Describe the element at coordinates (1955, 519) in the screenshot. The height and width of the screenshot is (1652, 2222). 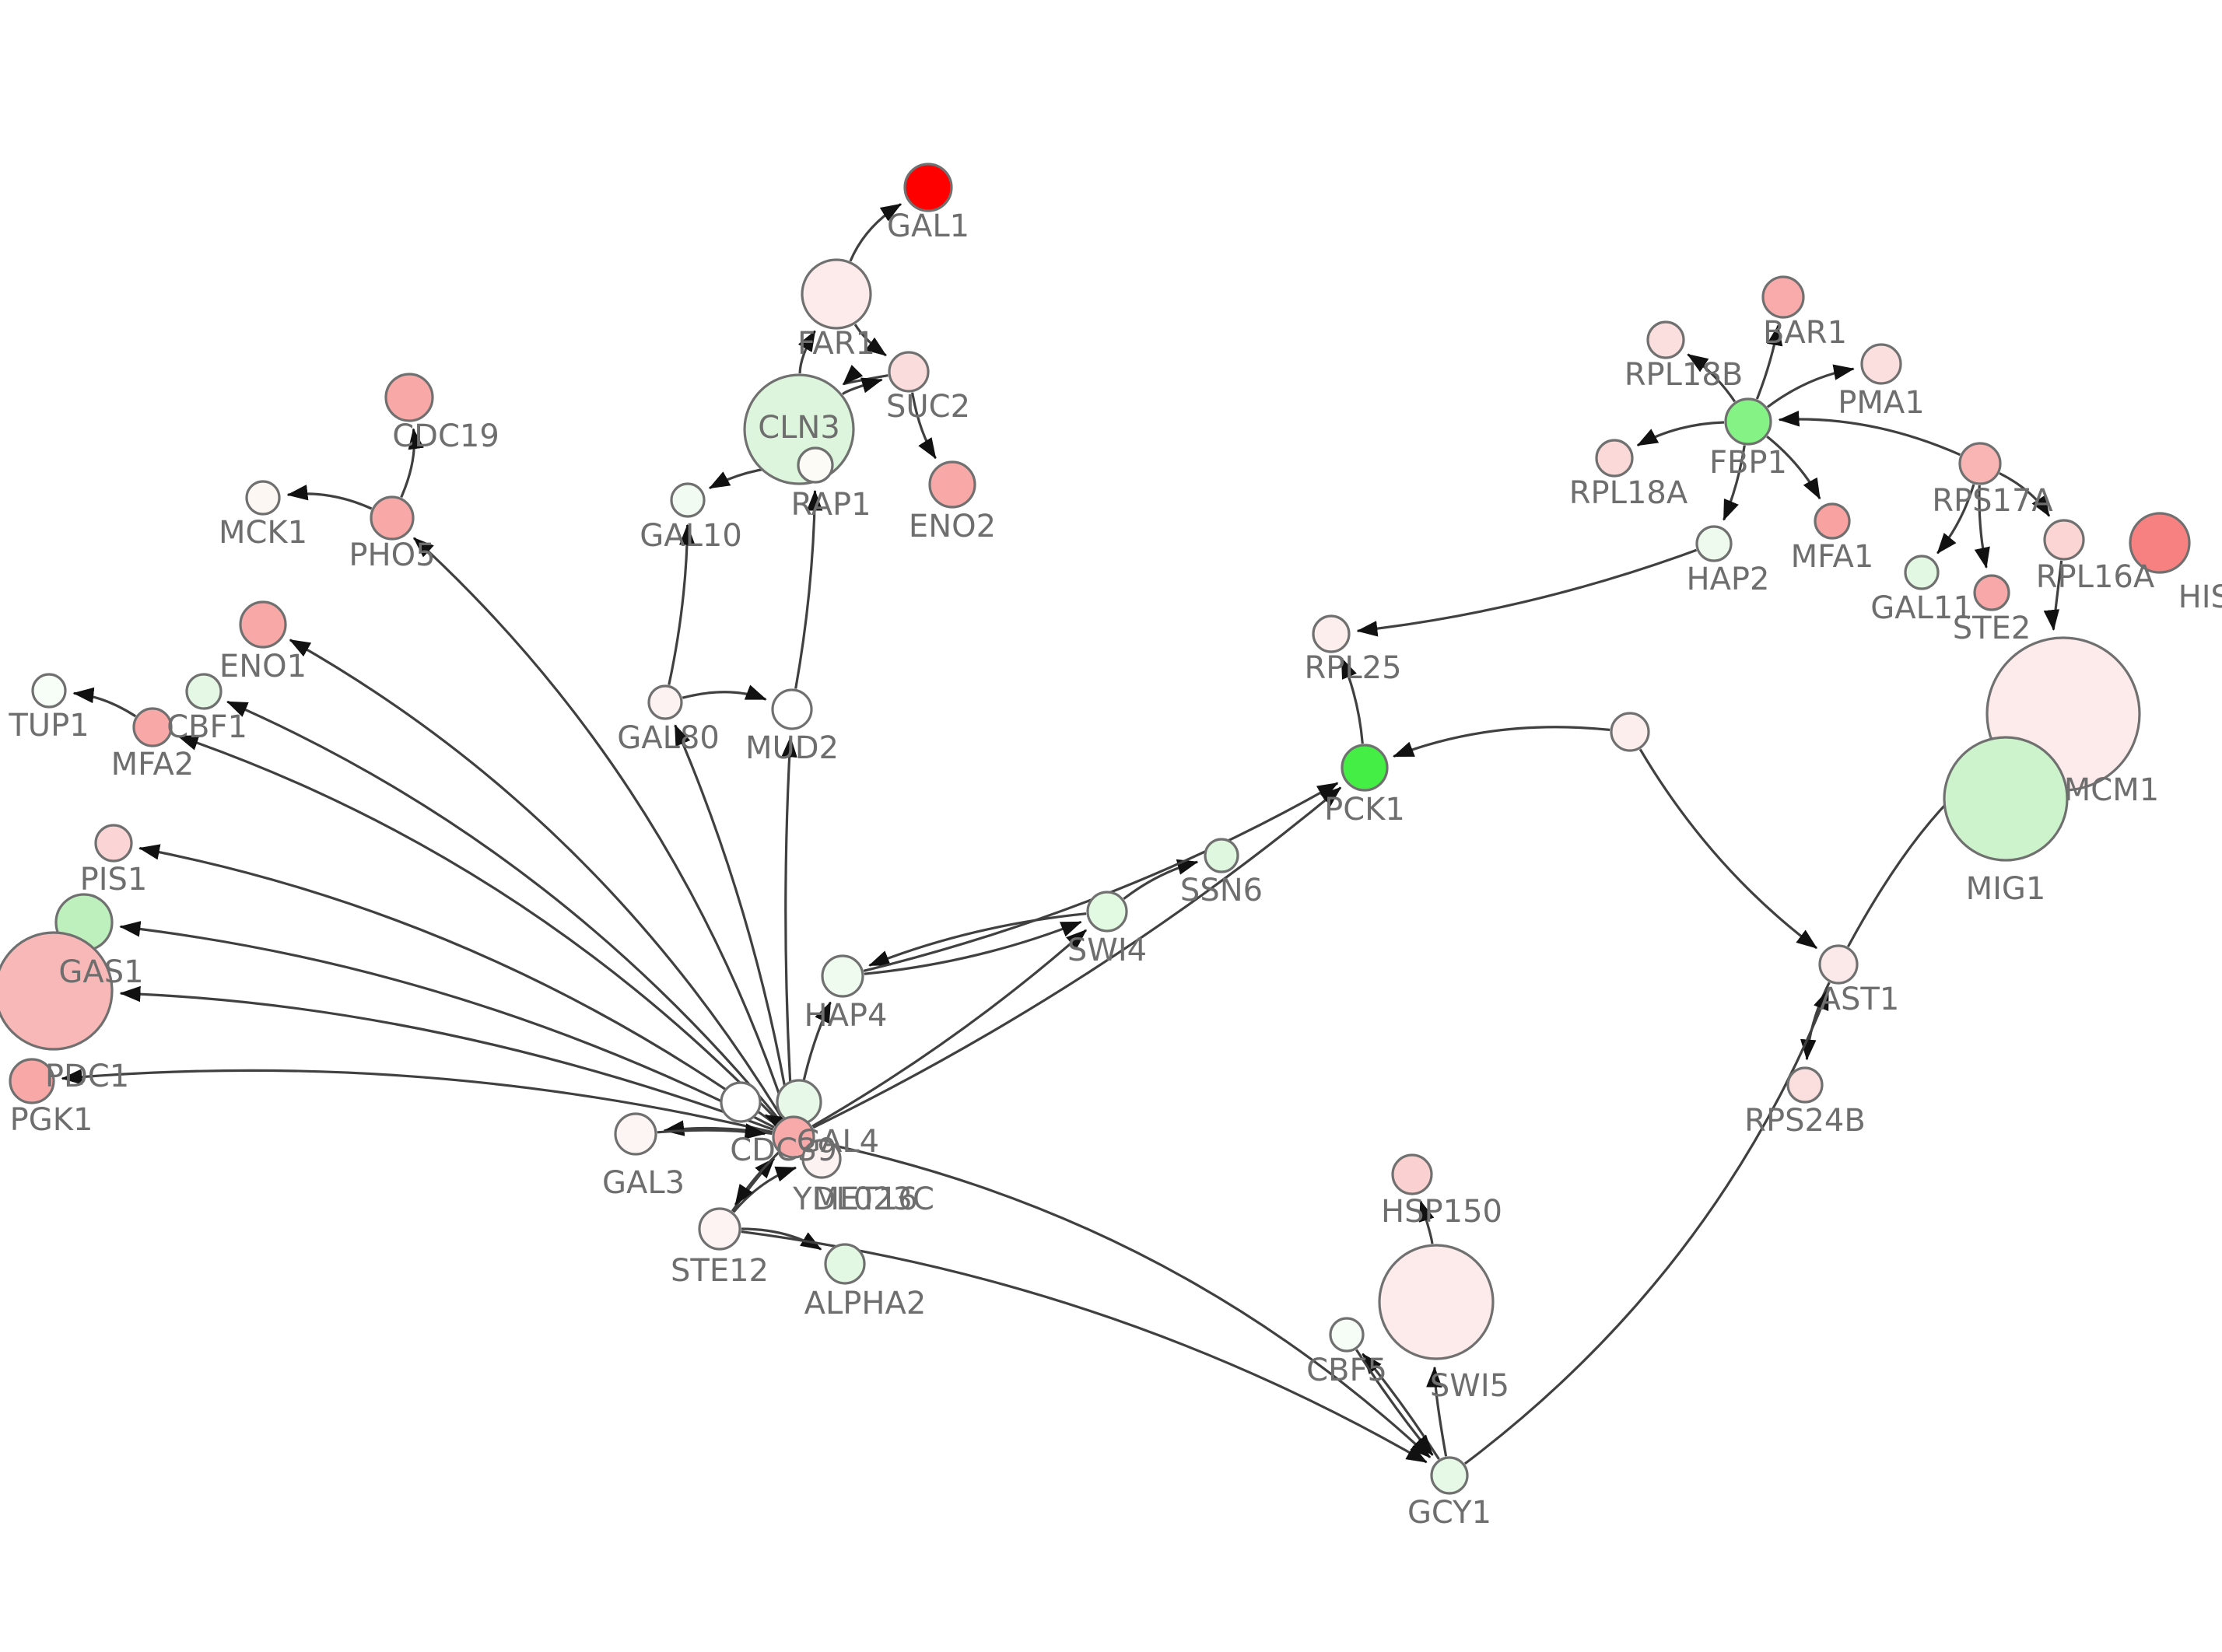
I see `edge-rps17a-to-gal11` at that location.